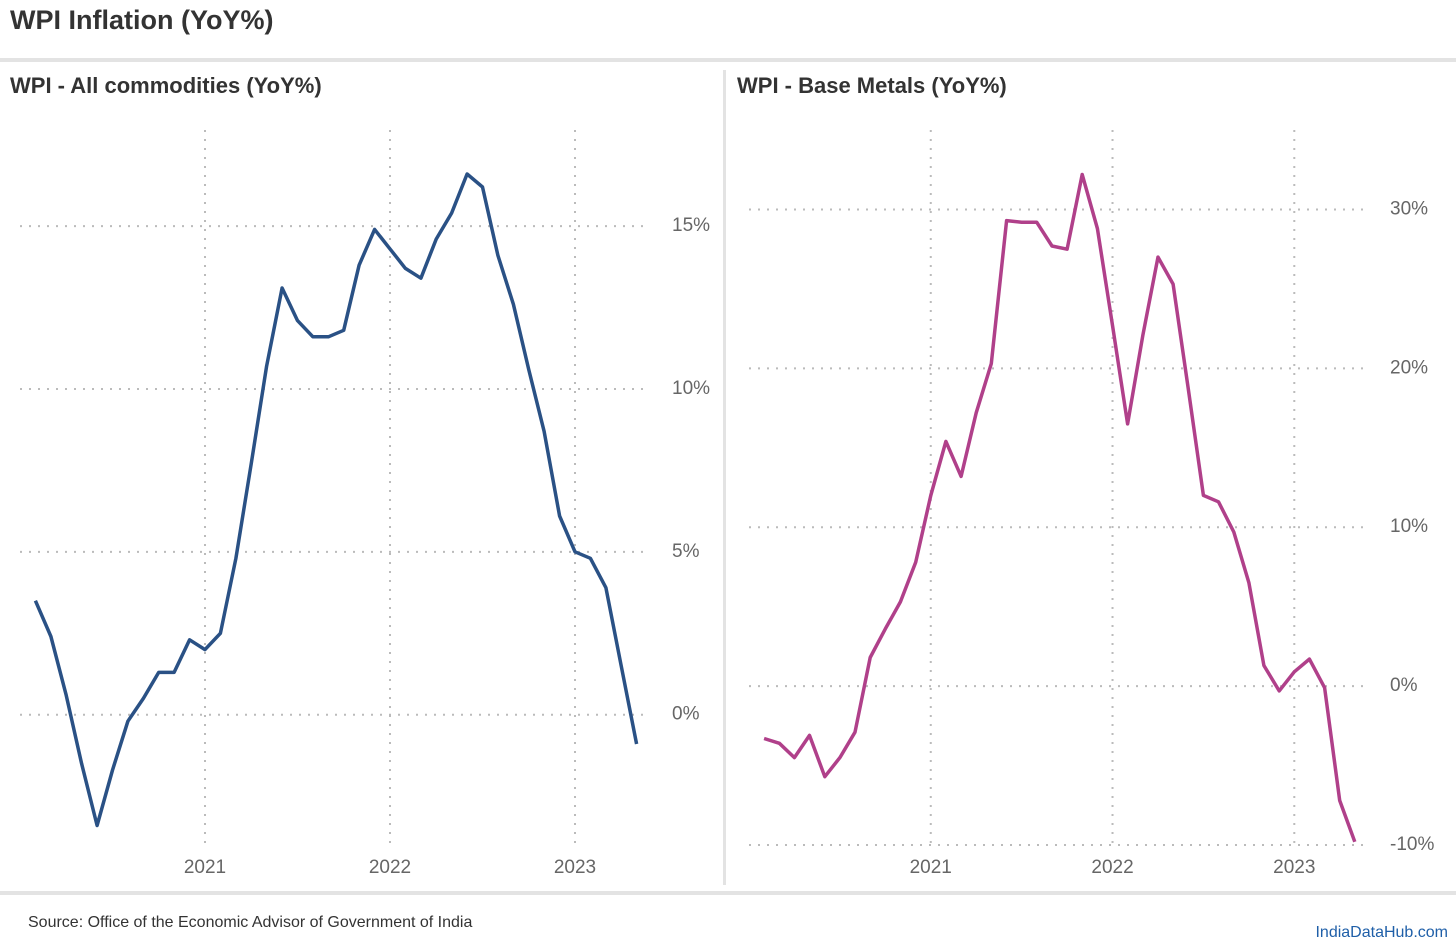  I want to click on y-tick-label: 5%, so click(686, 551).